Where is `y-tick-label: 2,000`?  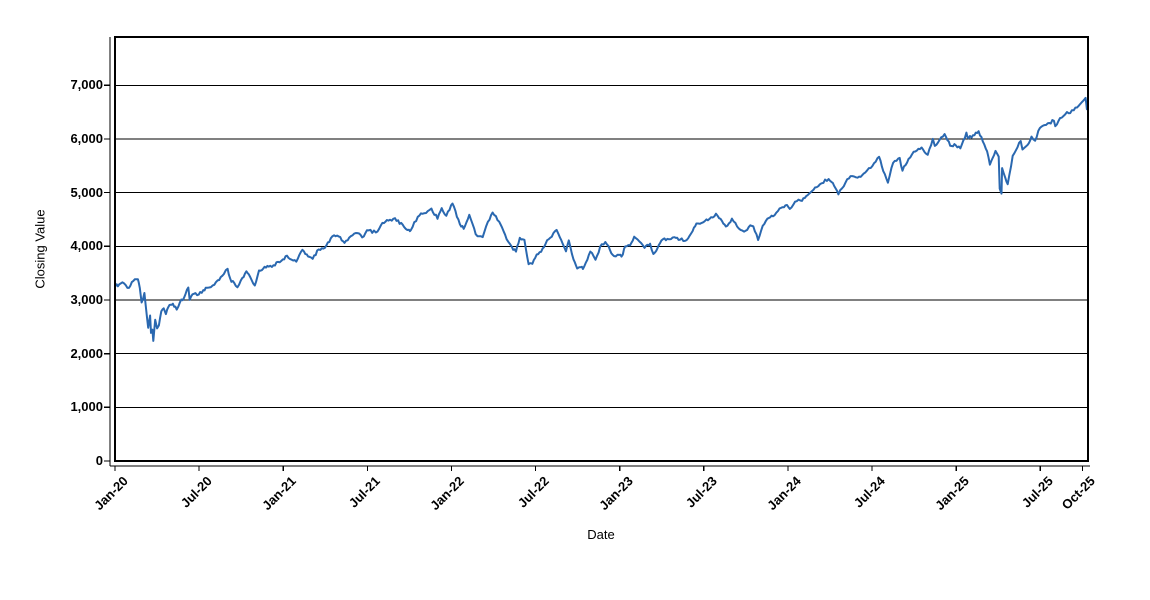
y-tick-label: 2,000 is located at coordinates (86, 353).